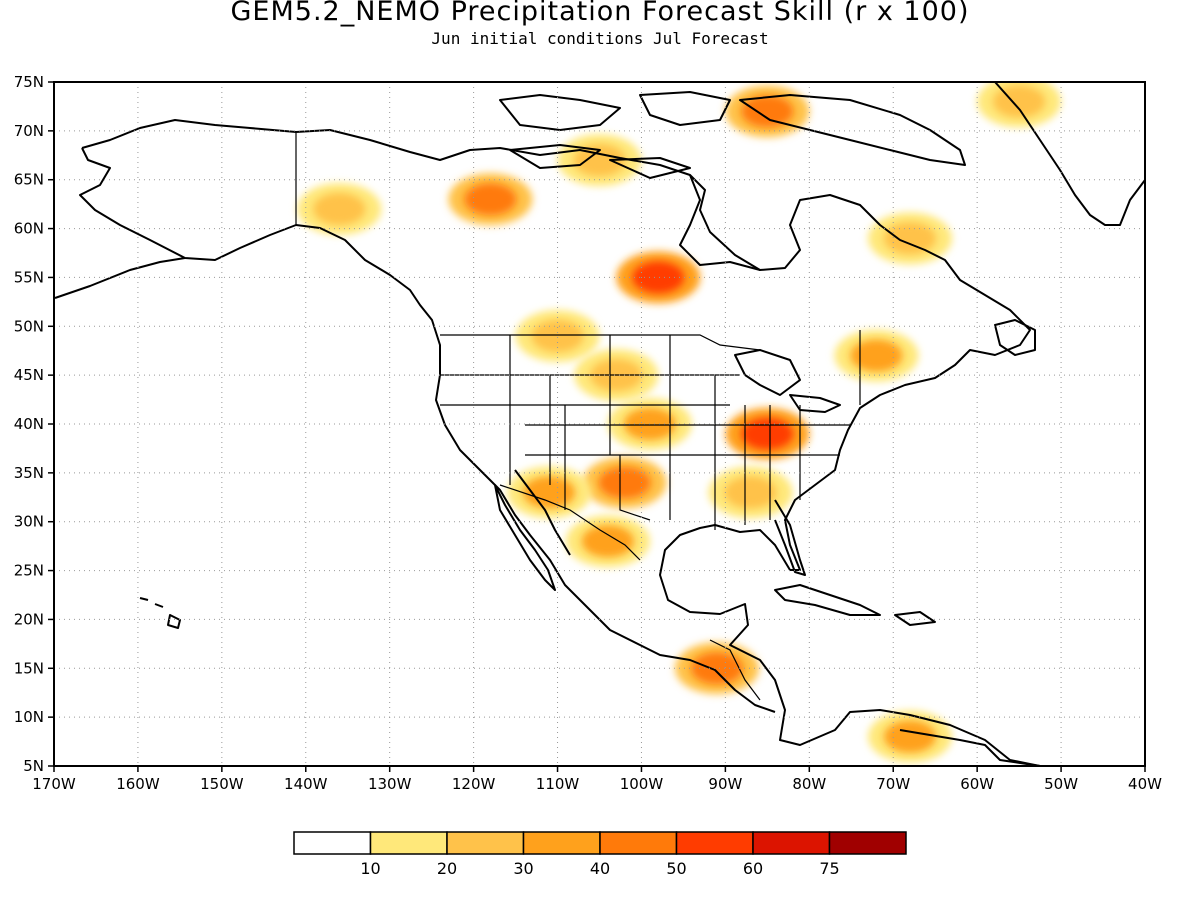 The height and width of the screenshot is (900, 1200). I want to click on lat-tick-label: 15N, so click(29, 668).